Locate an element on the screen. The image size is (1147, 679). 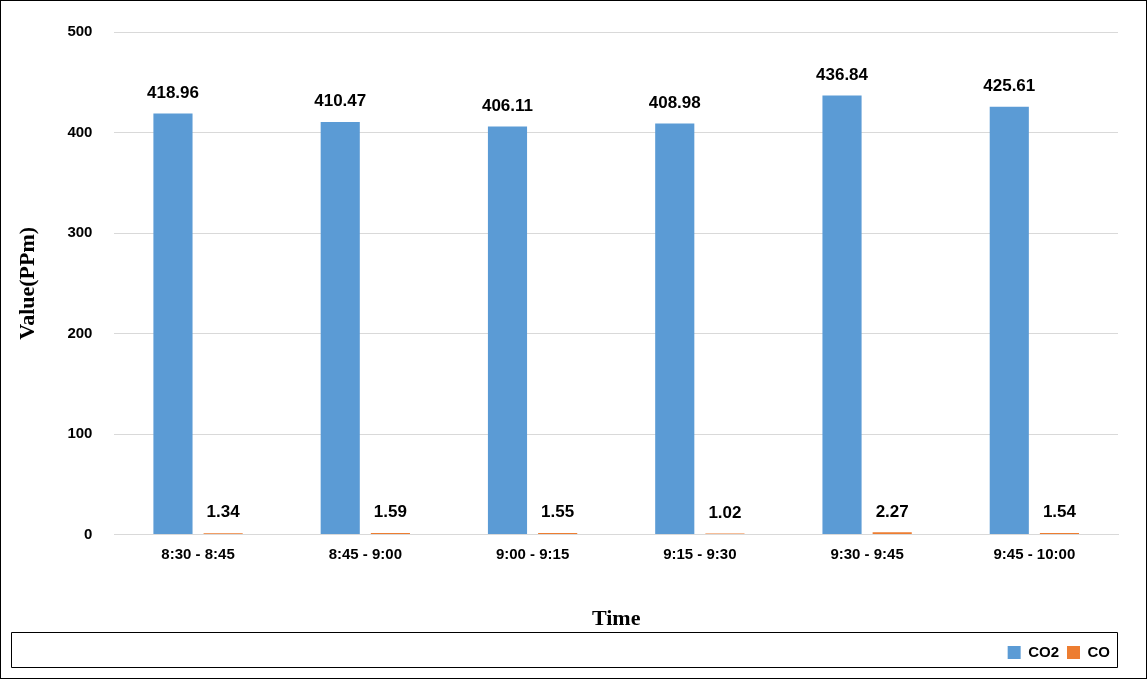
data-label: 1.54 is located at coordinates (1059, 512).